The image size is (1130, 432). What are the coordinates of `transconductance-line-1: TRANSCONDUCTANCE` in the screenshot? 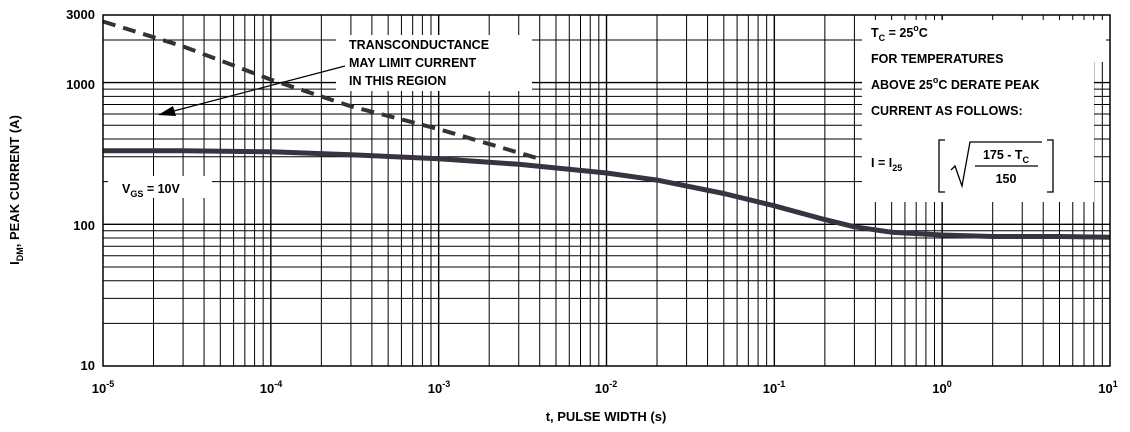 It's located at (419, 45).